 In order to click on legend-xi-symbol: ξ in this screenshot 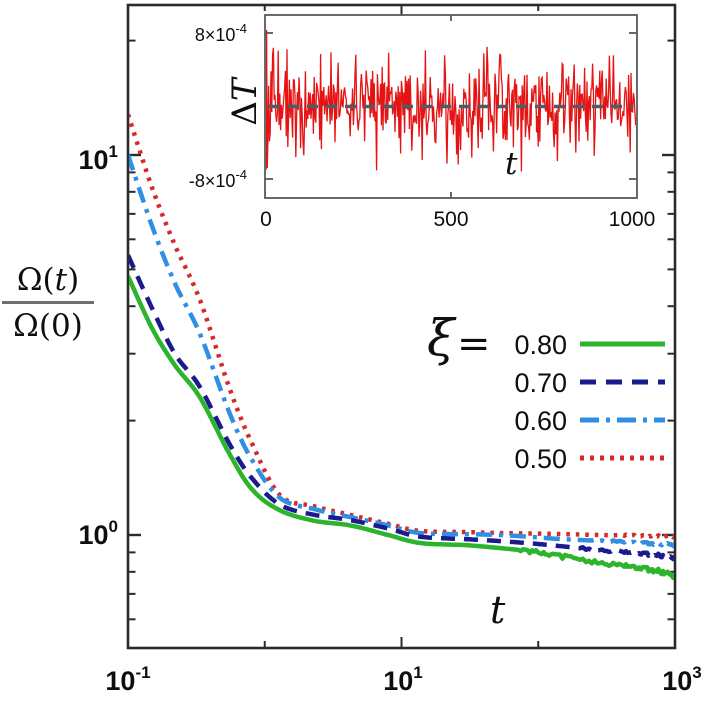, I will do `click(441, 338)`.